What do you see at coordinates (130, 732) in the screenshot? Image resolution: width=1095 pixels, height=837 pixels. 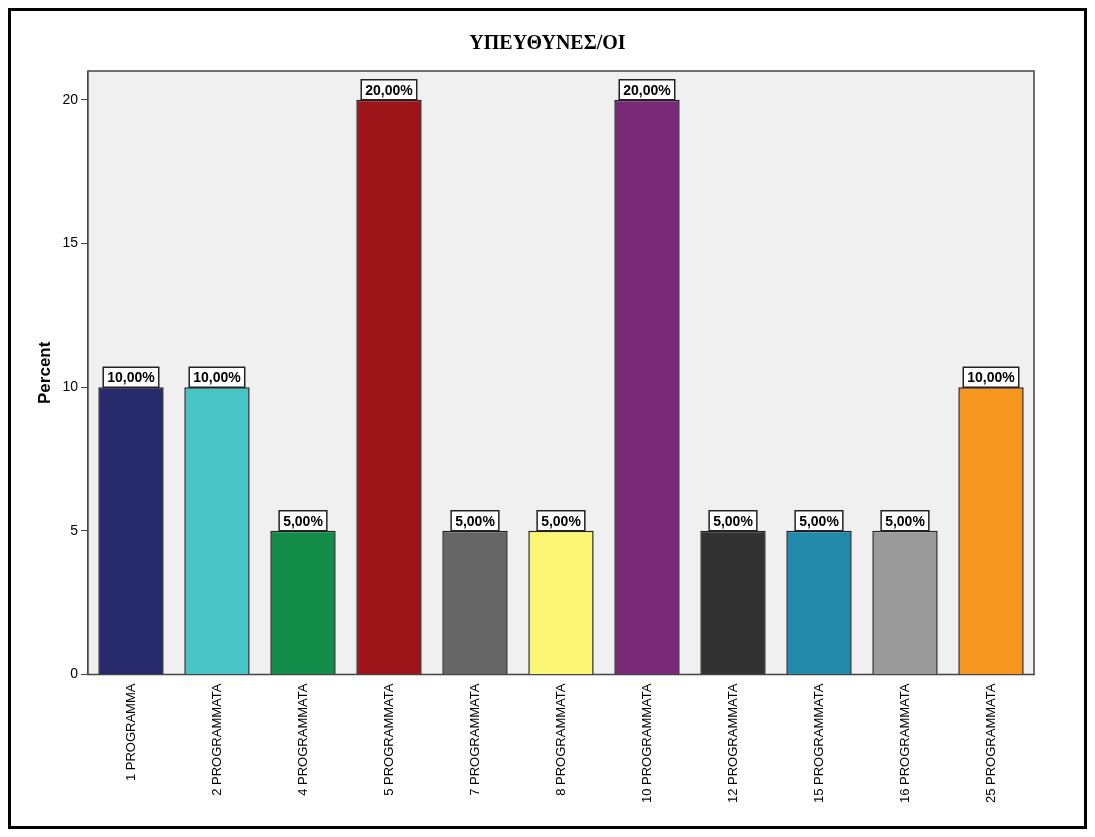 I see `x-tick-label: 1 PROGRAMMA` at bounding box center [130, 732].